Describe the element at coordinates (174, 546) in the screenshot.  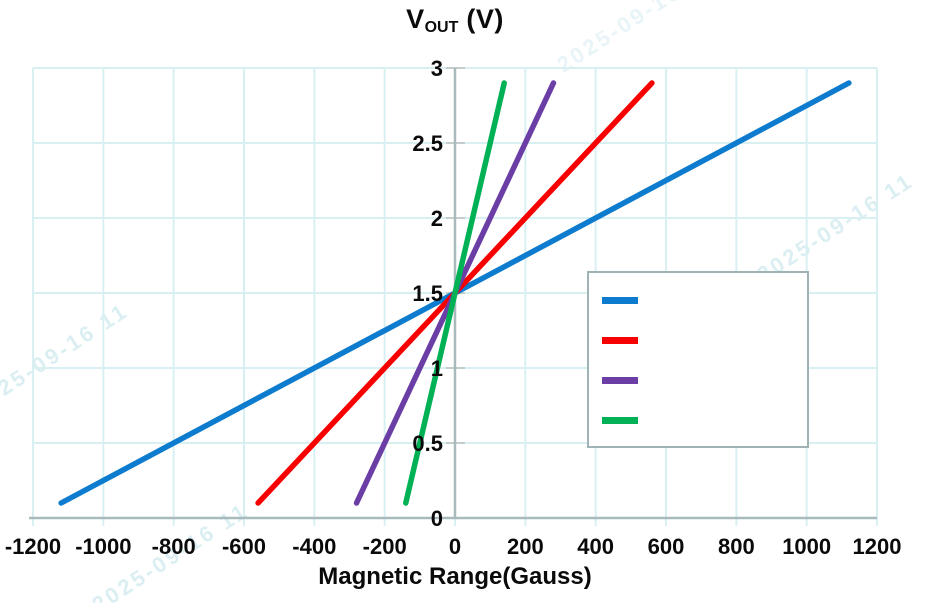
I see `x-tick-label: -800` at that location.